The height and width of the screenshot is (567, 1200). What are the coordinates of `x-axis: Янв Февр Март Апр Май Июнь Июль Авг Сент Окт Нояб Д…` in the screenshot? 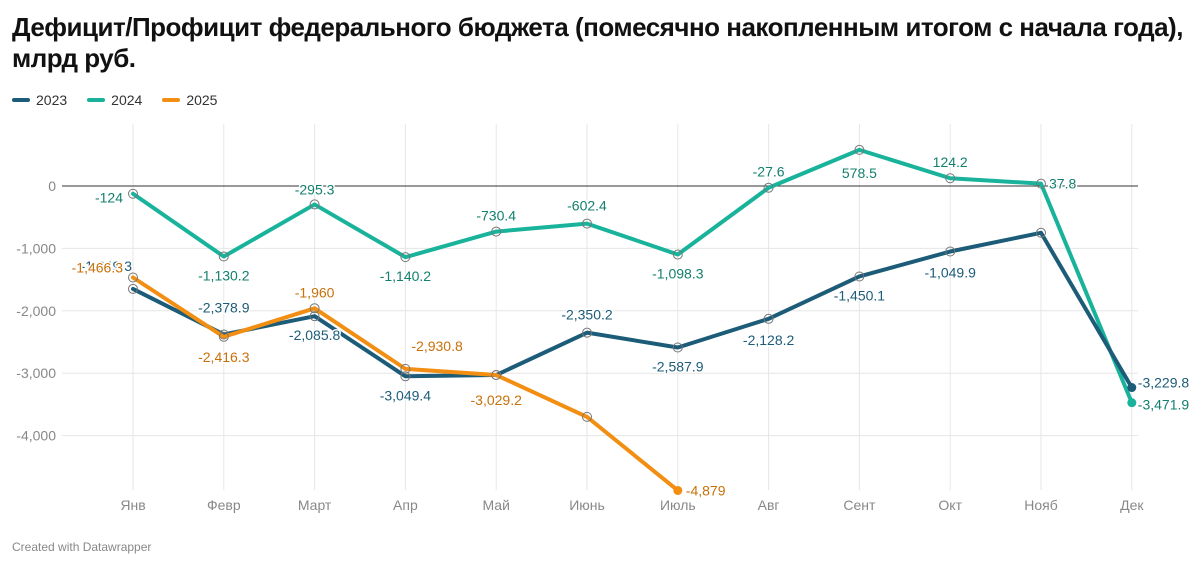 It's located at (632, 505).